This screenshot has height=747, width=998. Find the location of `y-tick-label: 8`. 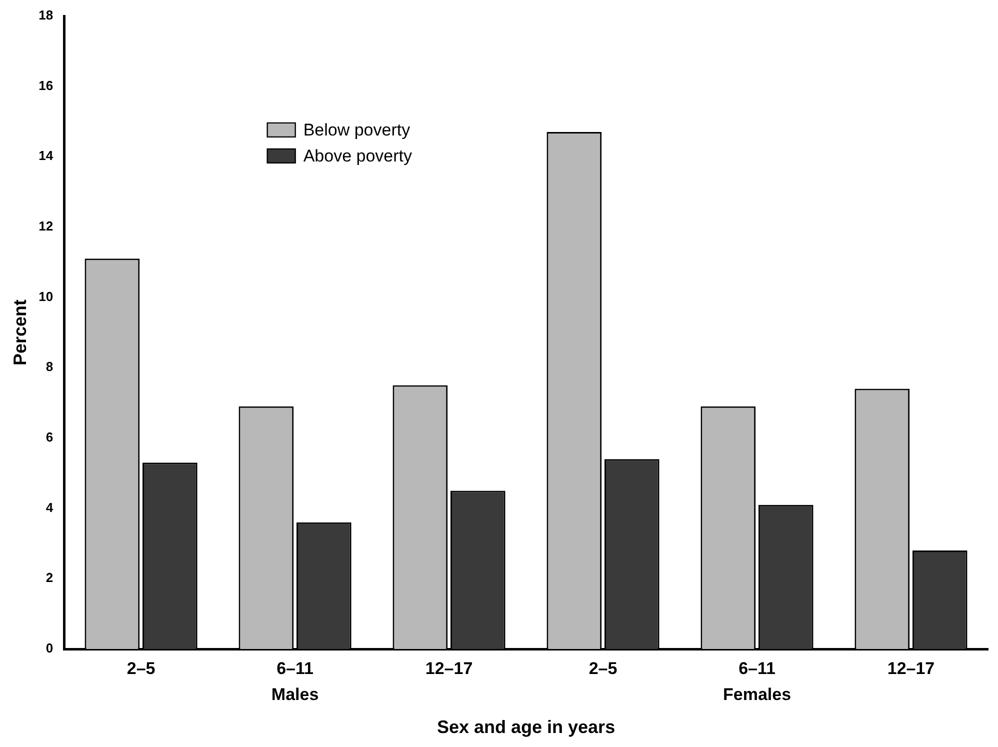

y-tick-label: 8 is located at coordinates (50, 366).